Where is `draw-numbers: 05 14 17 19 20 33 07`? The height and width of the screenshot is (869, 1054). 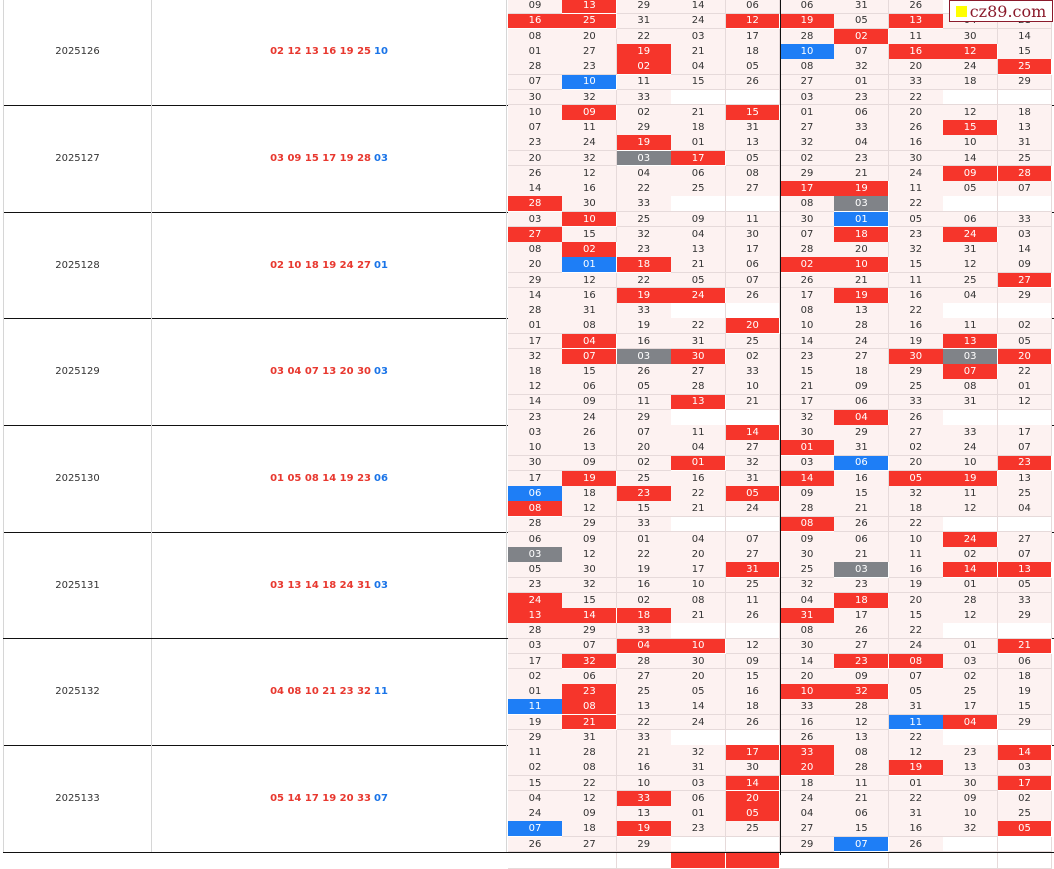 draw-numbers: 05 14 17 19 20 33 07 is located at coordinates (329, 798).